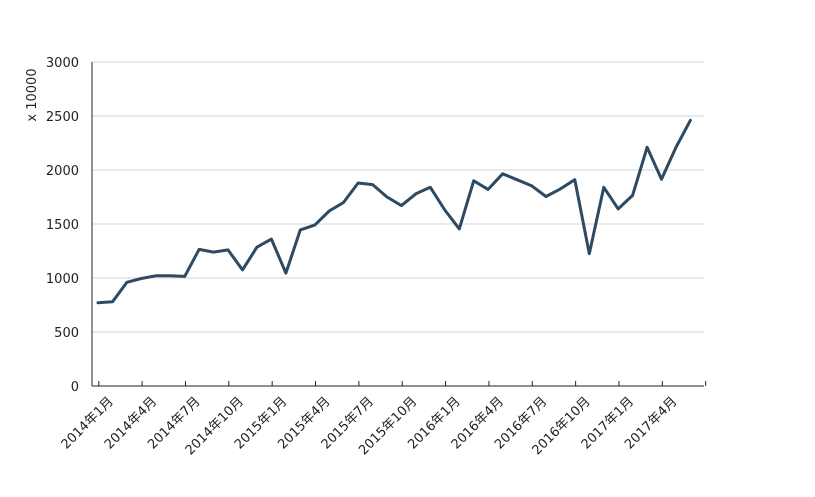  What do you see at coordinates (75, 387) in the screenshot?
I see `y-tick-label: 0` at bounding box center [75, 387].